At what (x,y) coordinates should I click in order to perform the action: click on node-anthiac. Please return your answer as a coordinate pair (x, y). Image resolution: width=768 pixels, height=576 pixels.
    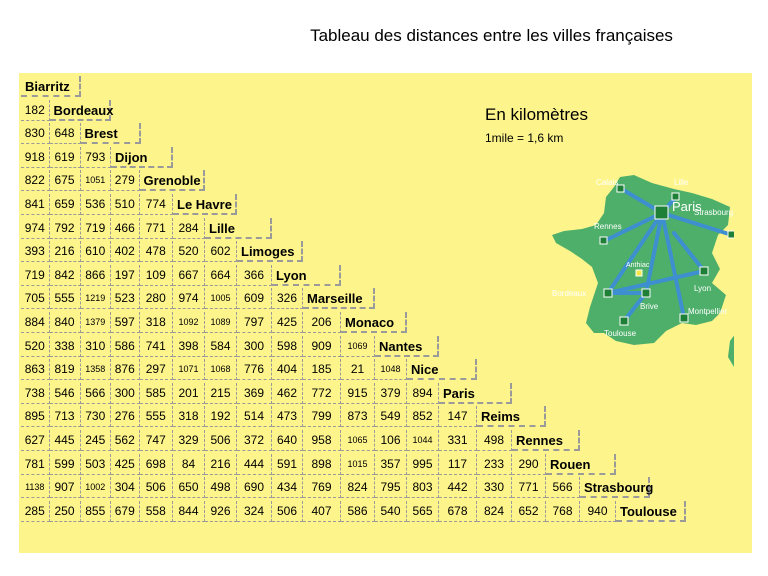
    Looking at the image, I should click on (639, 273).